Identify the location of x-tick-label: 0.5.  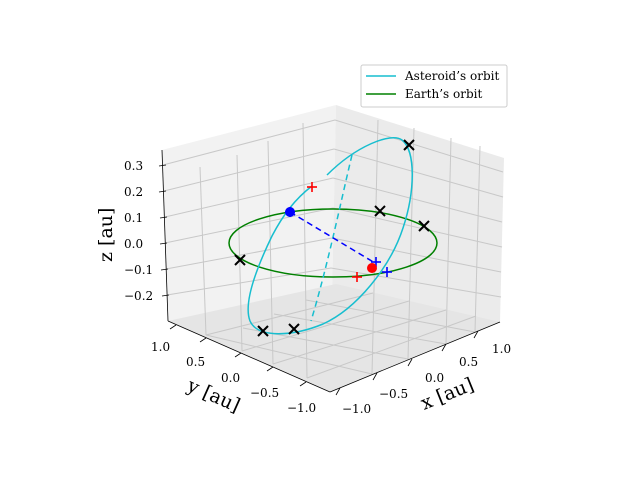
(468, 362).